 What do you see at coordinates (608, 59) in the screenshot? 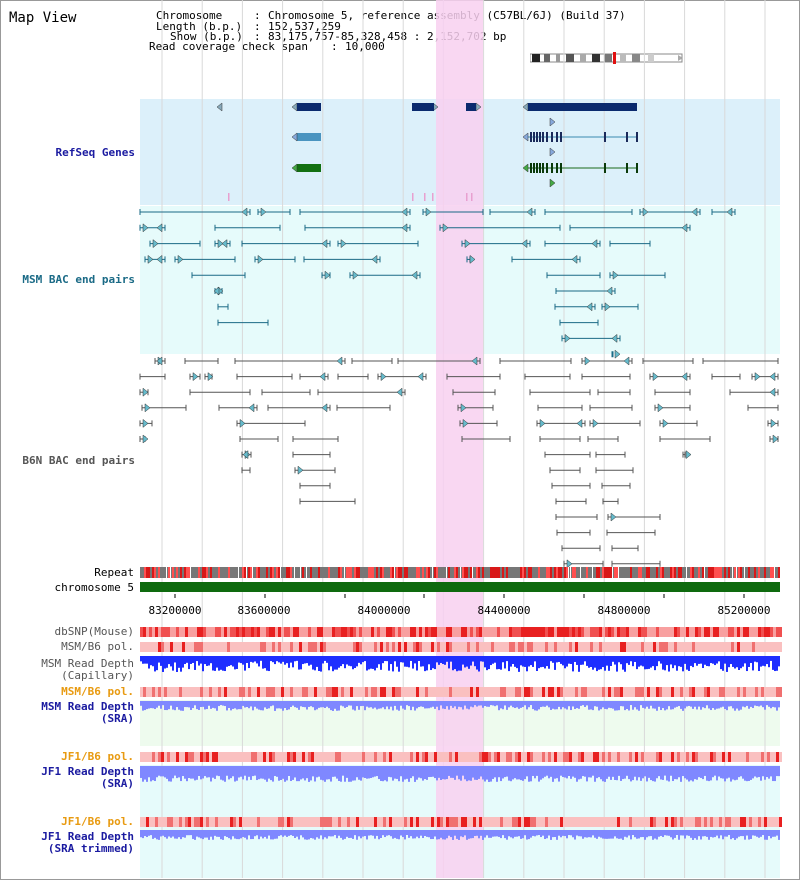
I see `chromosome-ideogram` at bounding box center [608, 59].